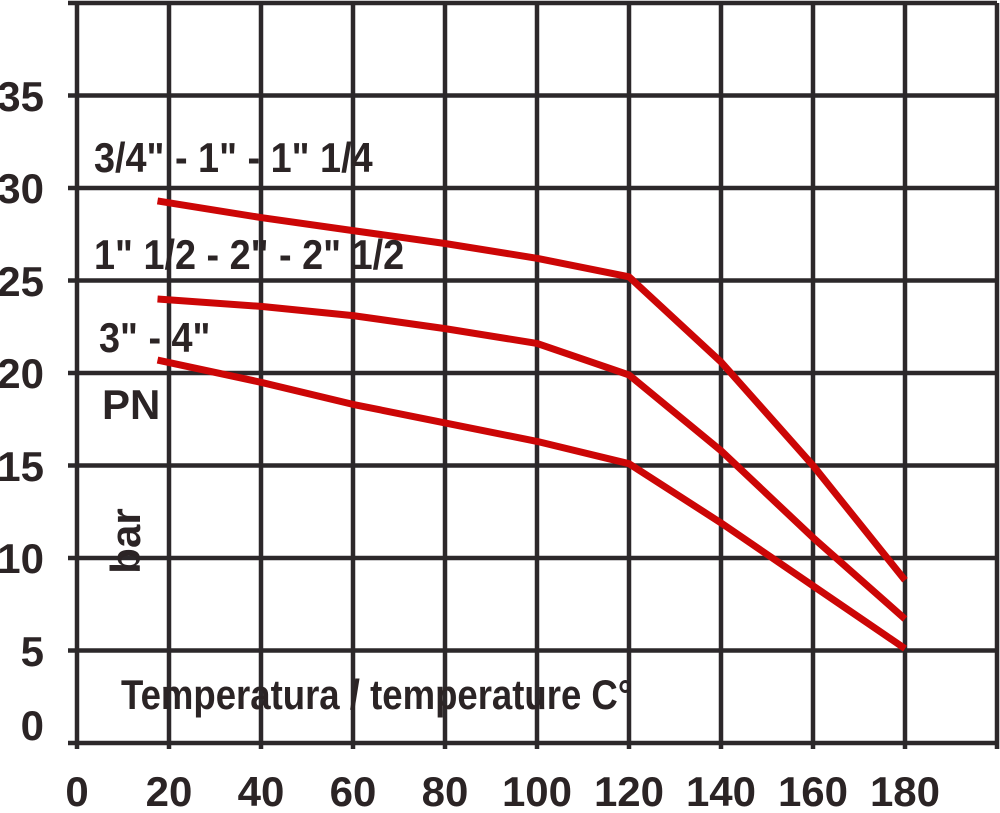 This screenshot has height=813, width=1000. Describe the element at coordinates (537, 790) in the screenshot. I see `x-tick-label: 100` at that location.